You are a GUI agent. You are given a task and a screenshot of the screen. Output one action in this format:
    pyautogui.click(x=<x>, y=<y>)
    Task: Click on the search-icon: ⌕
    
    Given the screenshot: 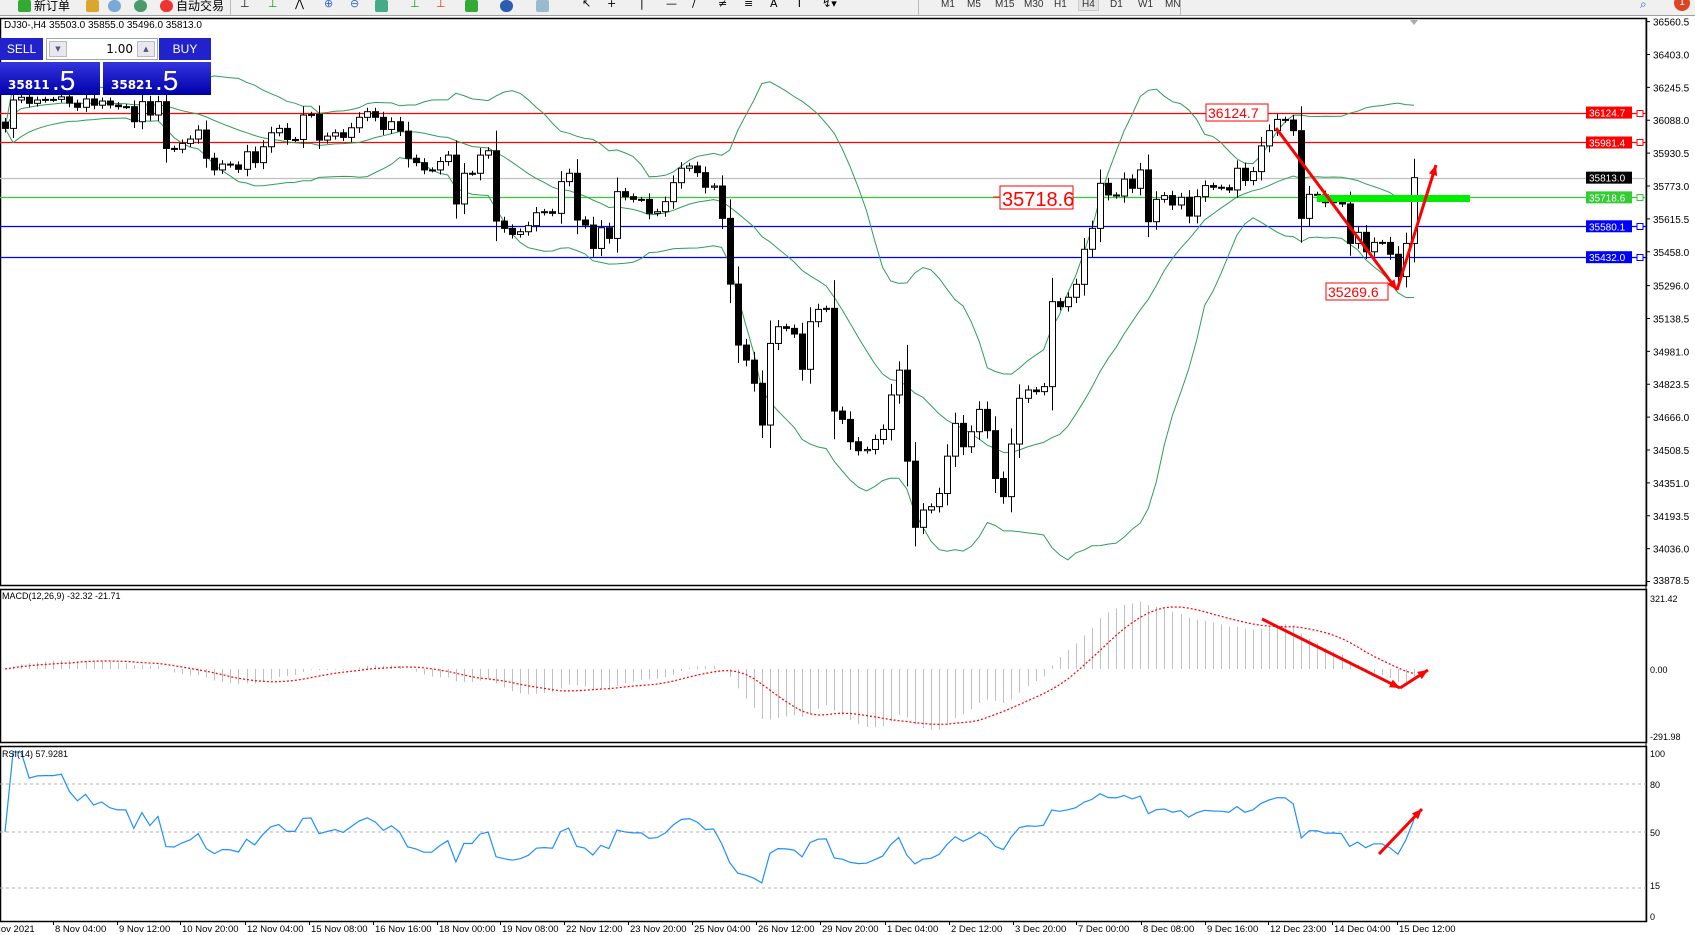 What is the action you would take?
    pyautogui.click(x=1643, y=5)
    